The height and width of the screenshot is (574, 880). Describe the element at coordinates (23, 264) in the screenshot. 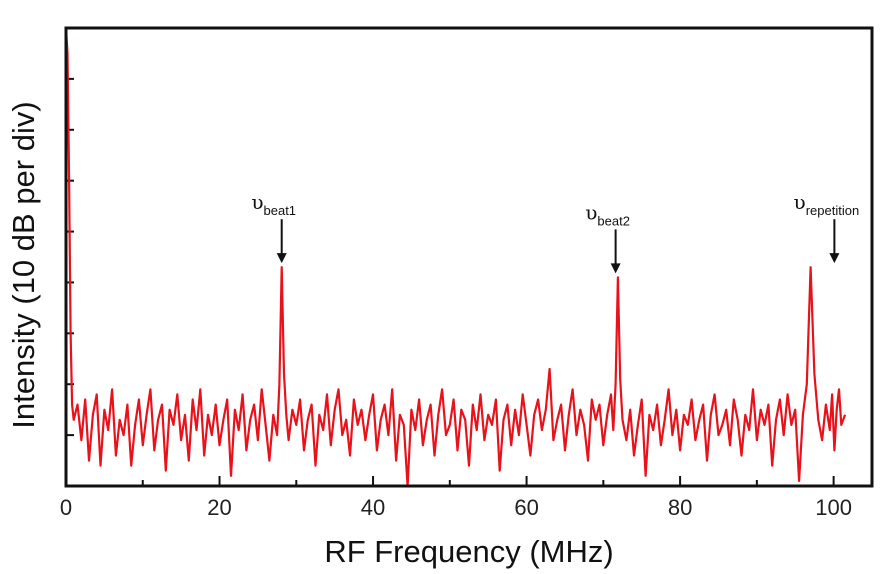

I see `y-axis-title: Intensity (10 dB per div)` at that location.